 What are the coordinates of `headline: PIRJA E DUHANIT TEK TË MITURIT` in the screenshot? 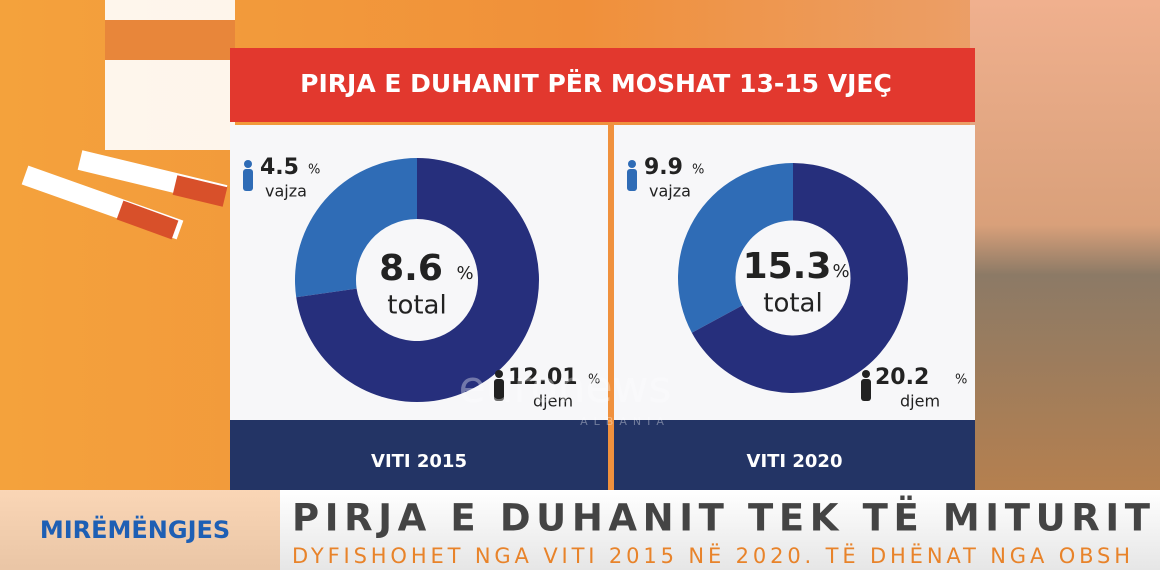 It's located at (721, 518).